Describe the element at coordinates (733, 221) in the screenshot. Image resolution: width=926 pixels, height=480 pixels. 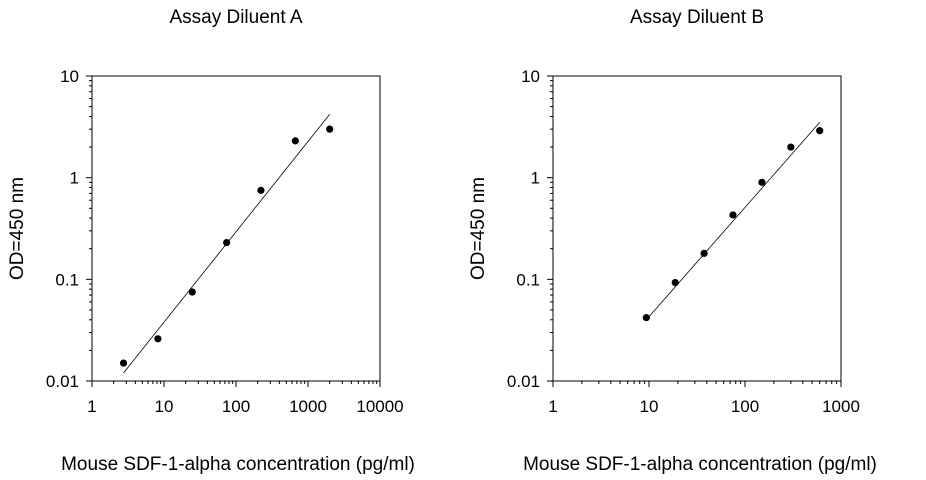
I see `fit-line` at that location.